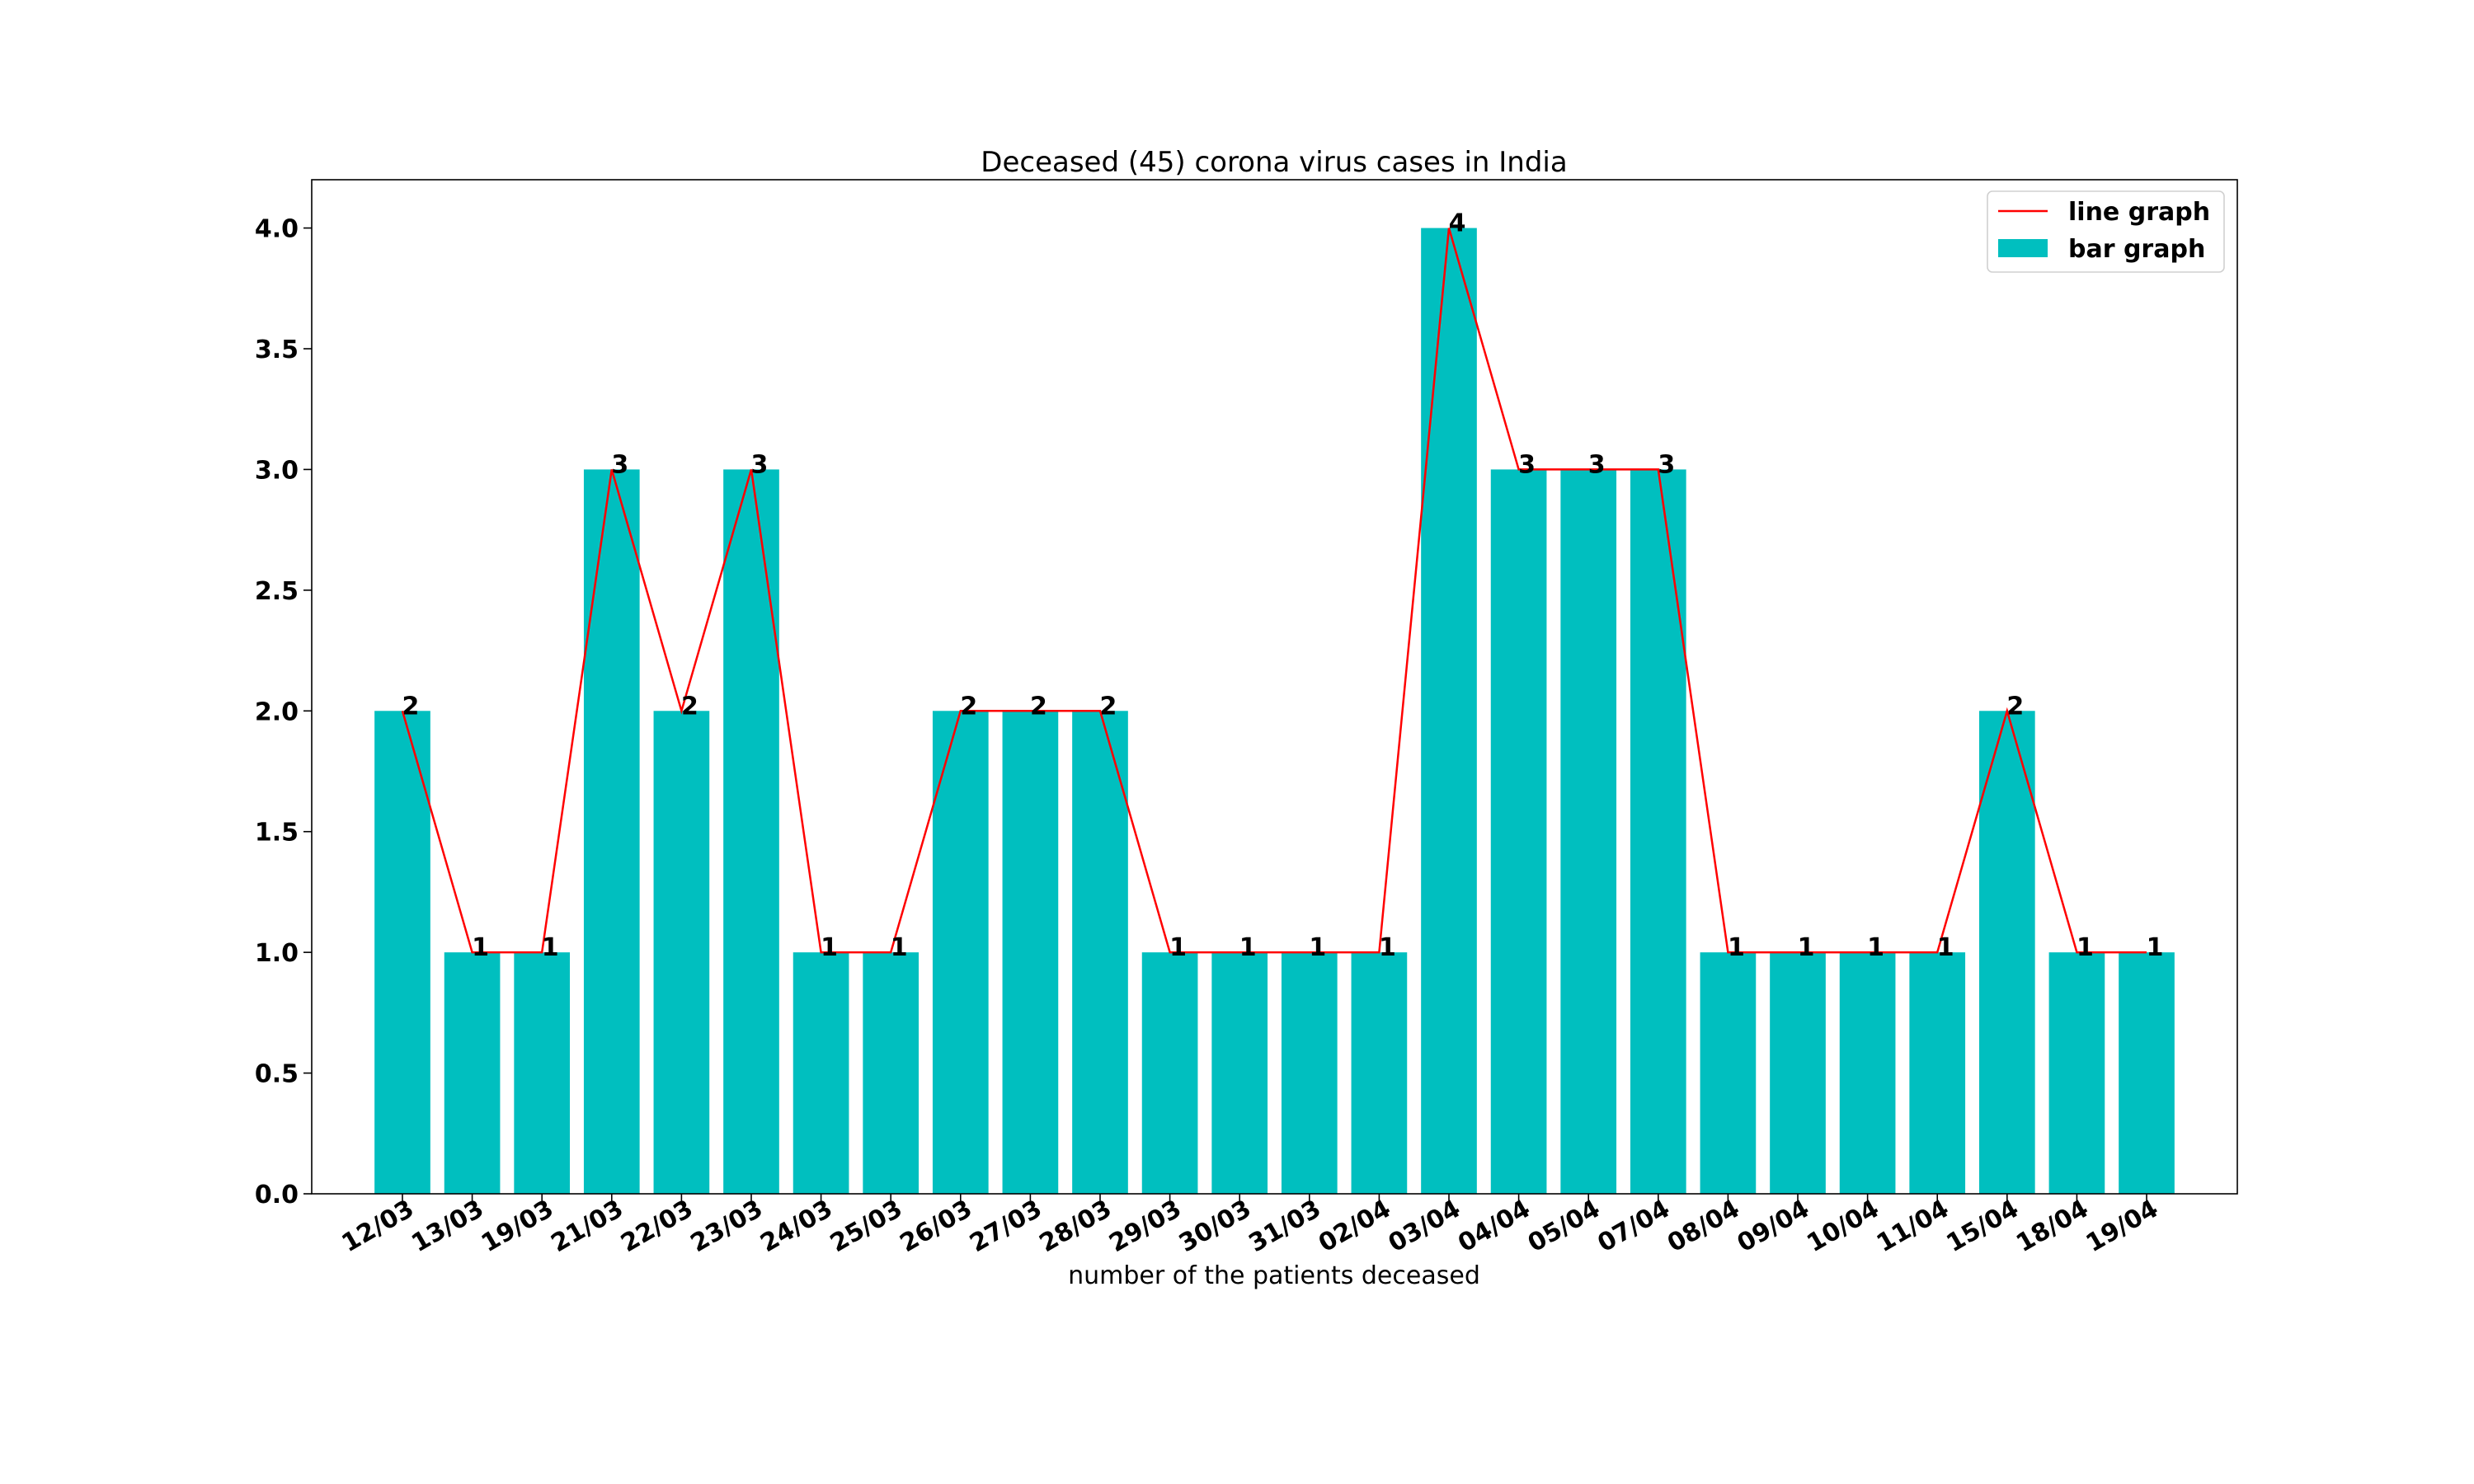 The image size is (2474, 1484). I want to click on data-label-15-04: 2, so click(2015, 706).